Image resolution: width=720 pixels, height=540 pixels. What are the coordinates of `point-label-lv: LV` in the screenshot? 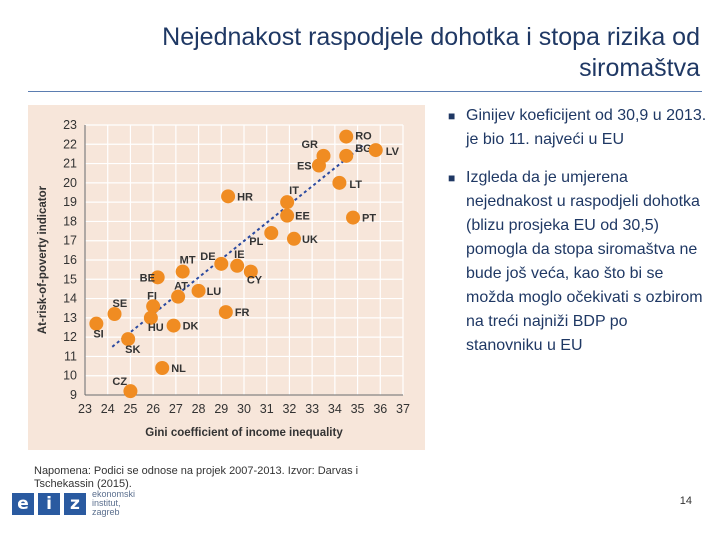 It's located at (393, 152).